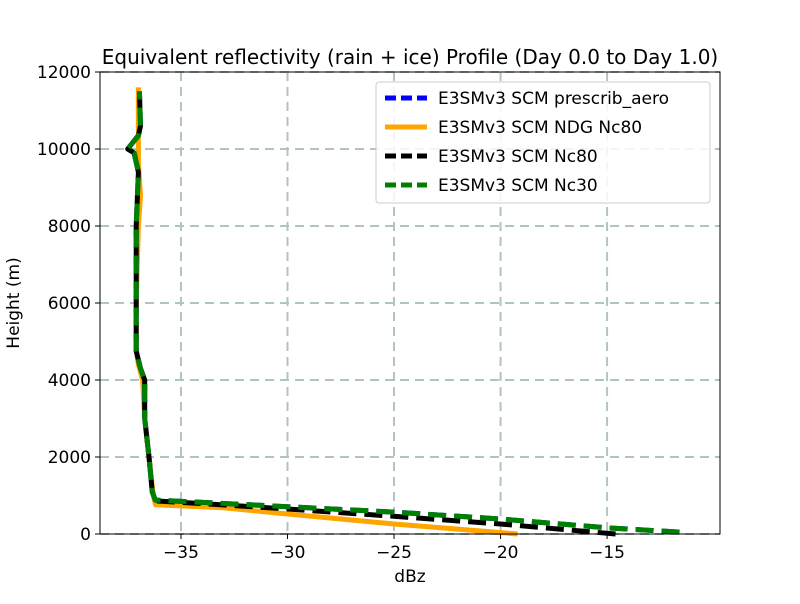 This screenshot has width=800, height=604. What do you see at coordinates (85, 535) in the screenshot?
I see `y-tick-label: 0` at bounding box center [85, 535].